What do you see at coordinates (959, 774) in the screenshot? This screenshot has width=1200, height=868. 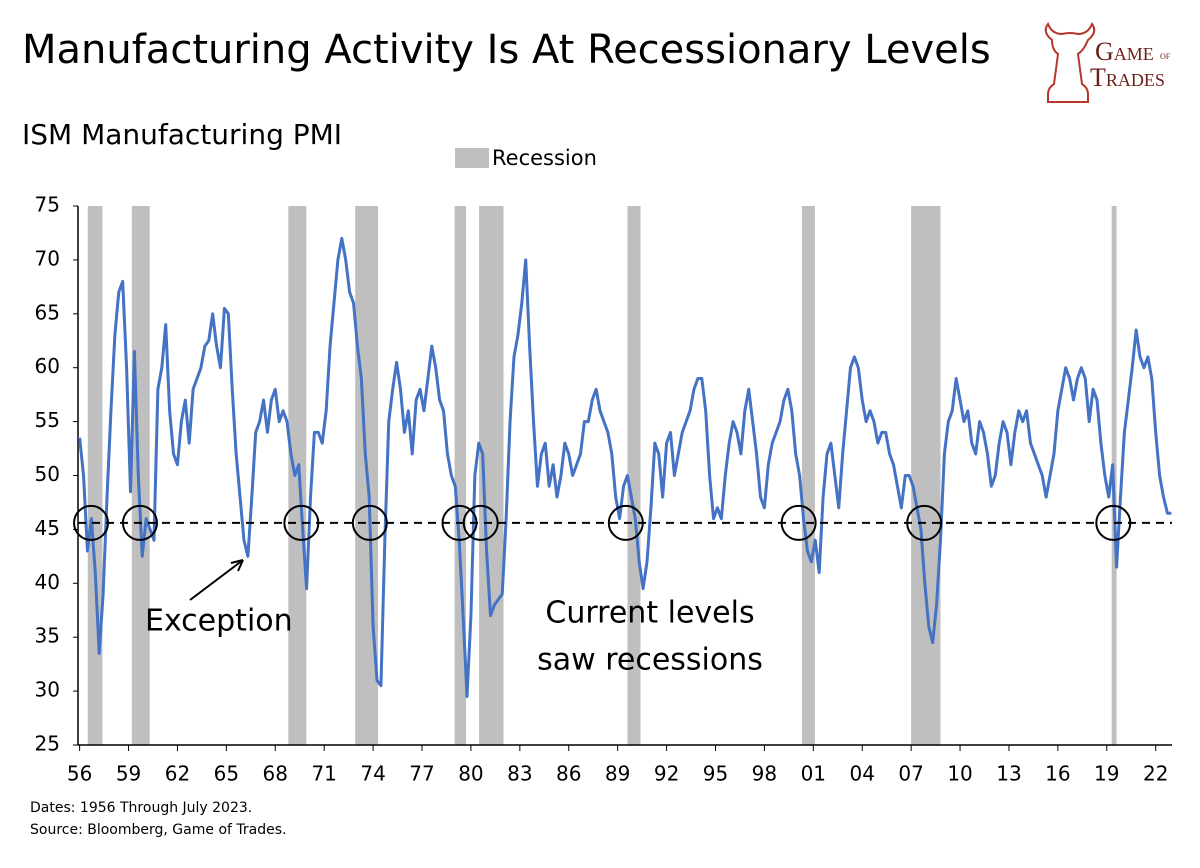 I see `x-tick-label: 10` at bounding box center [959, 774].